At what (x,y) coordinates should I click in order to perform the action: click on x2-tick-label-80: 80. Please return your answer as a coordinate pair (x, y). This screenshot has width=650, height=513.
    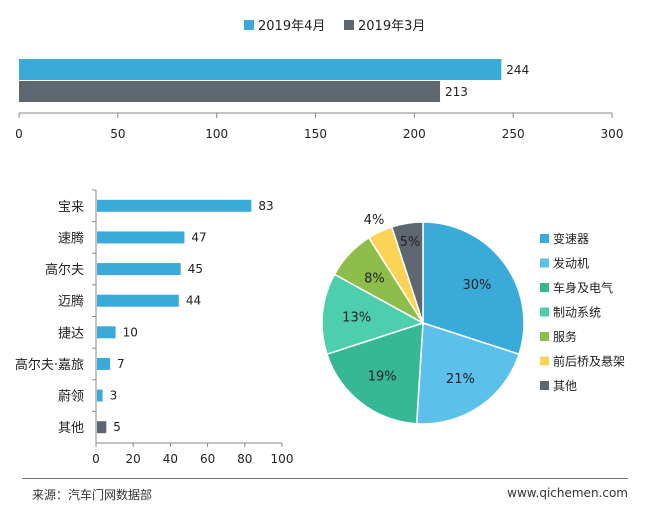
    Looking at the image, I should click on (244, 459).